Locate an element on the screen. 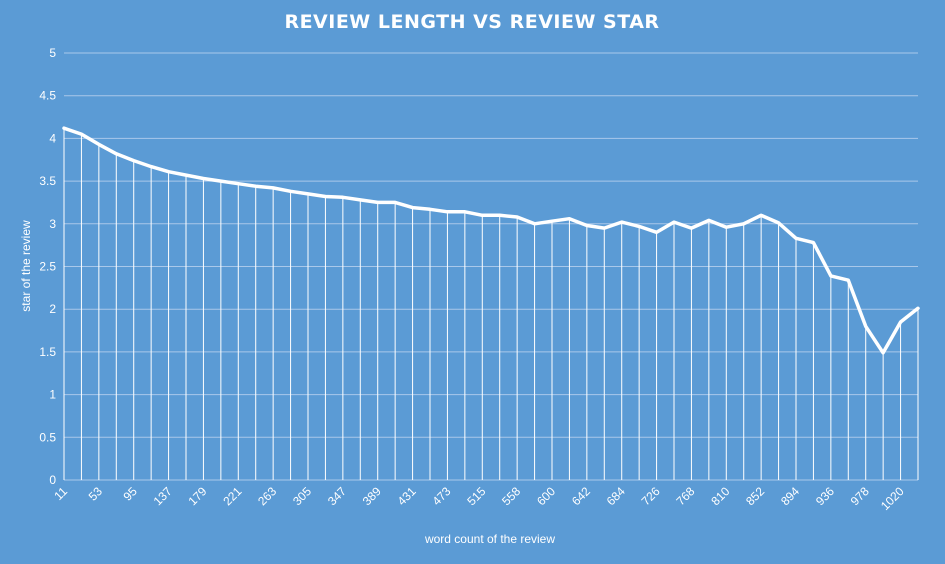  x-tick-label: 473 is located at coordinates (441, 496).